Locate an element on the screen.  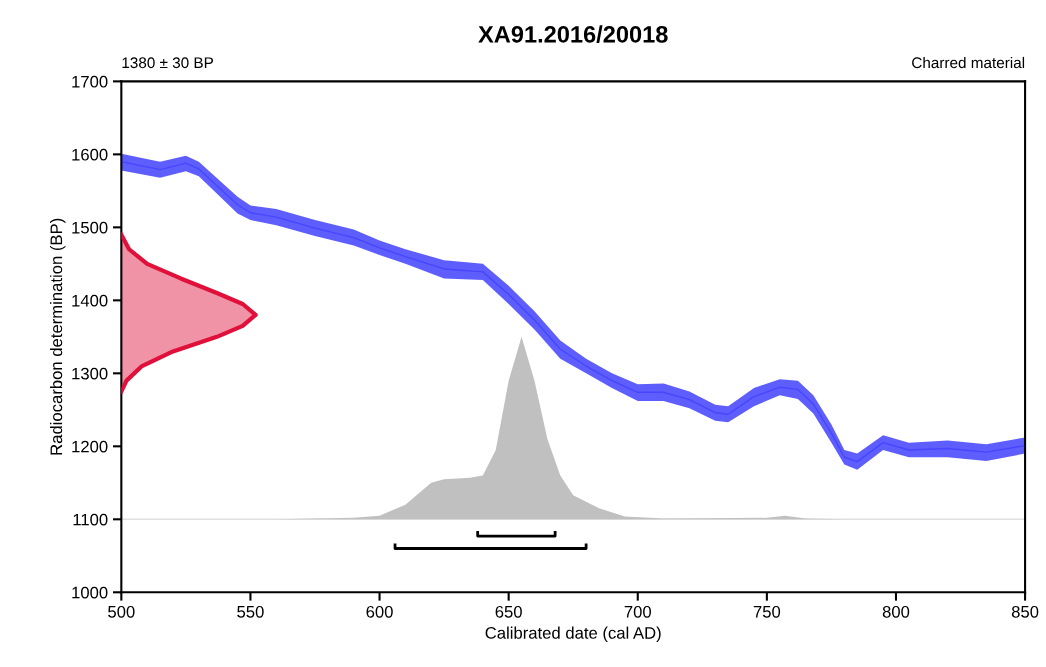
y-tick-label: 1300 is located at coordinates (90, 373).